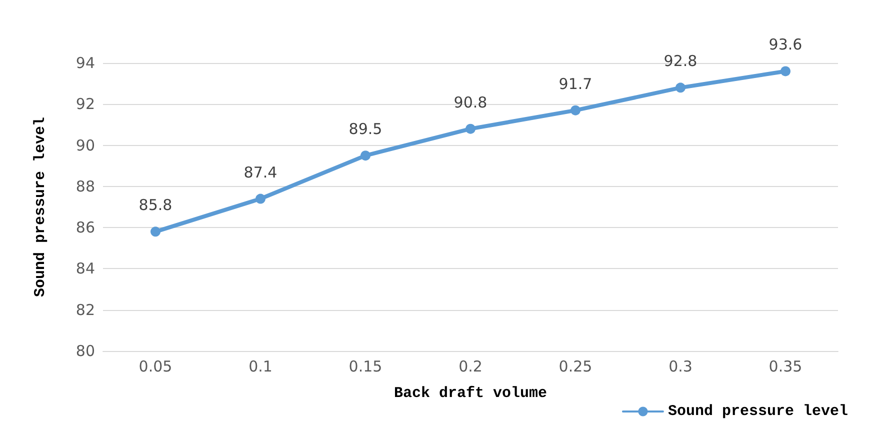 Image resolution: width=869 pixels, height=434 pixels. I want to click on data-label: 89.5, so click(365, 129).